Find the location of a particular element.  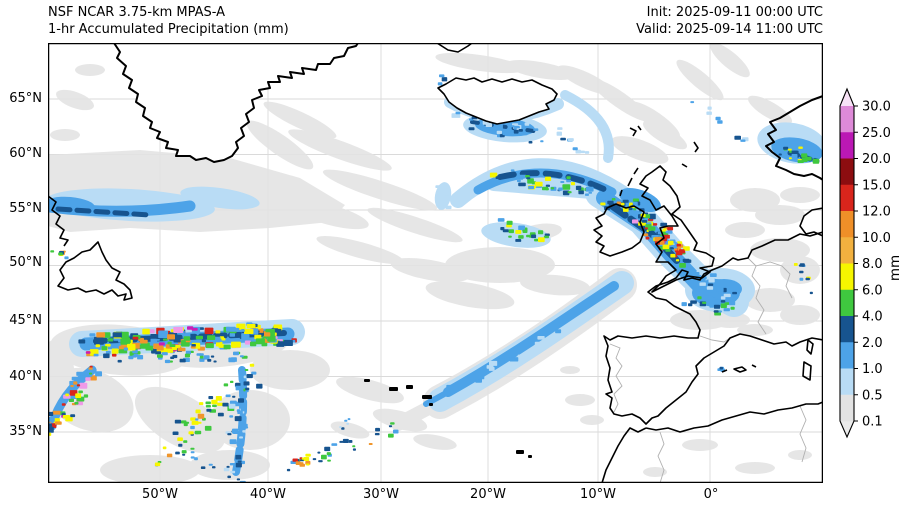

lon-tick-10w: 10°W is located at coordinates (598, 494).